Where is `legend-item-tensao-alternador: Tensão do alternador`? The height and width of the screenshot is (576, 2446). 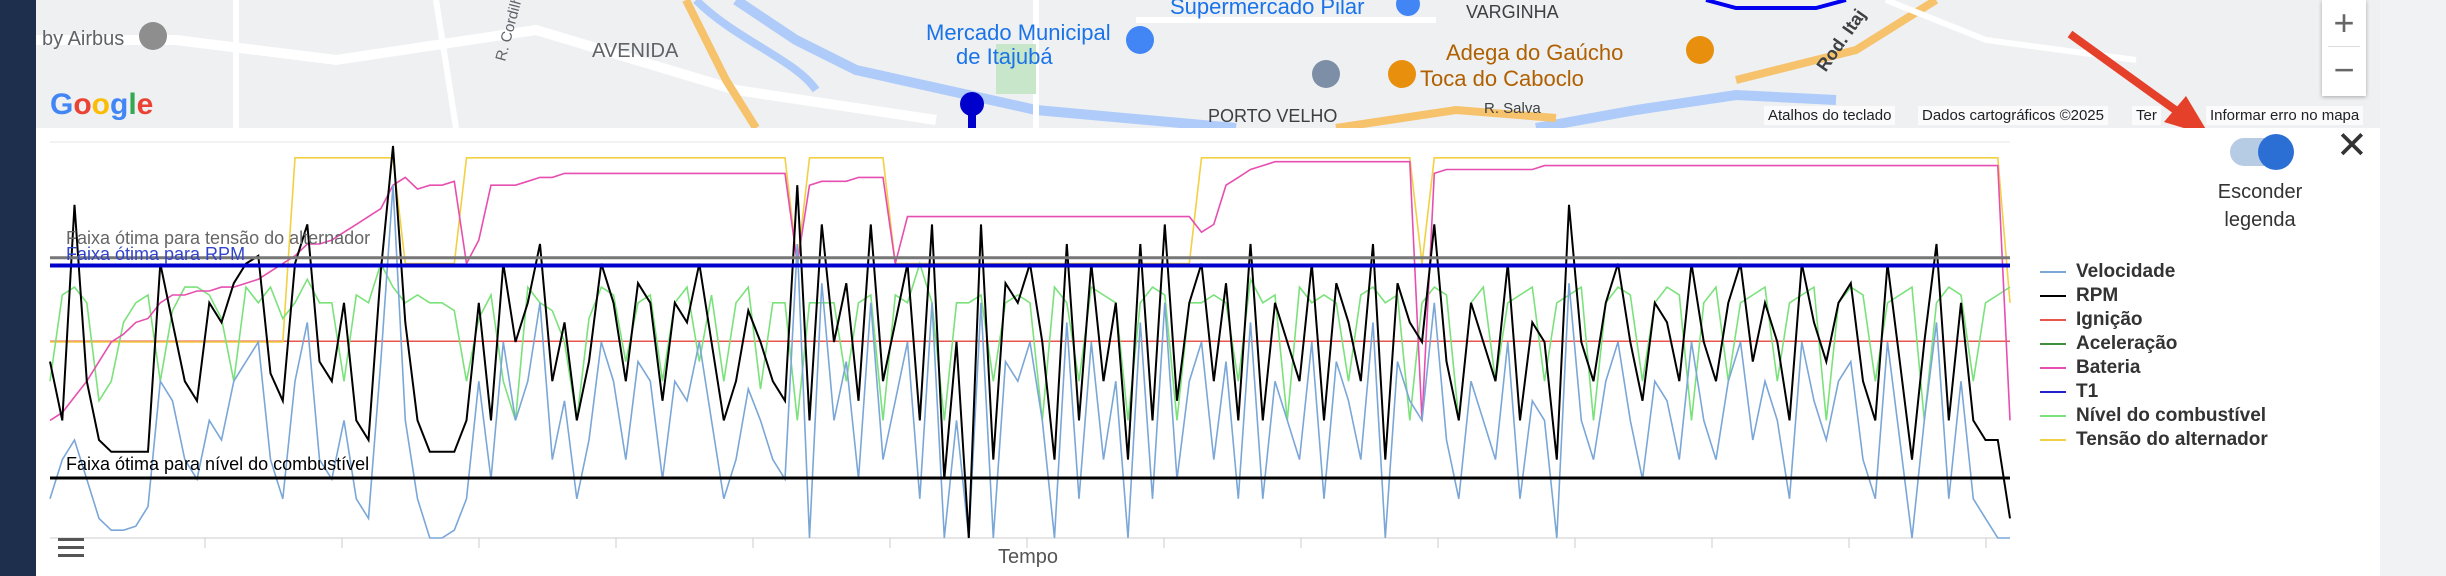 legend-item-tensao-alternador: Tensão do alternador is located at coordinates (2154, 440).